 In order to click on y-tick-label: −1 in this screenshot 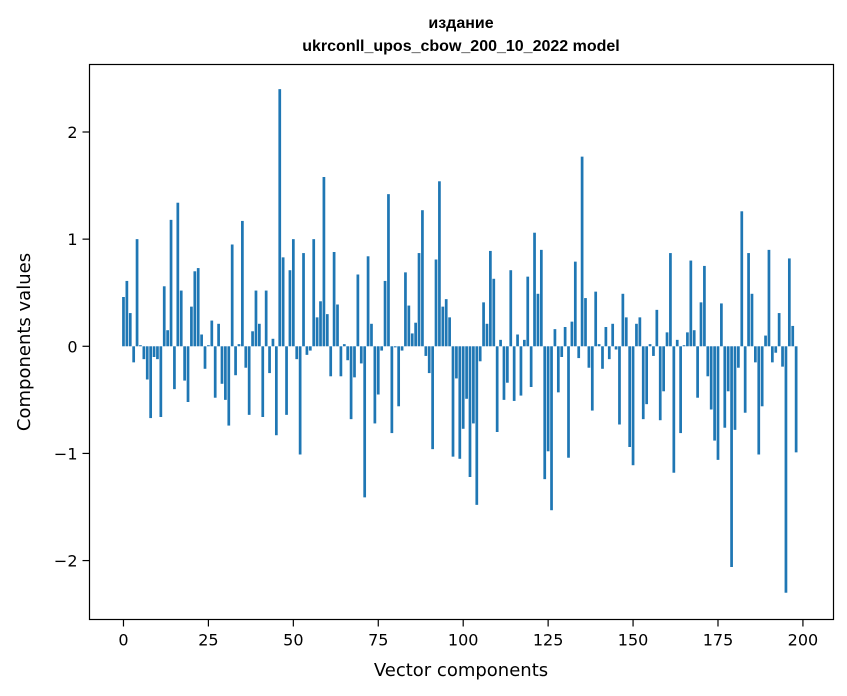, I will do `click(66, 453)`.